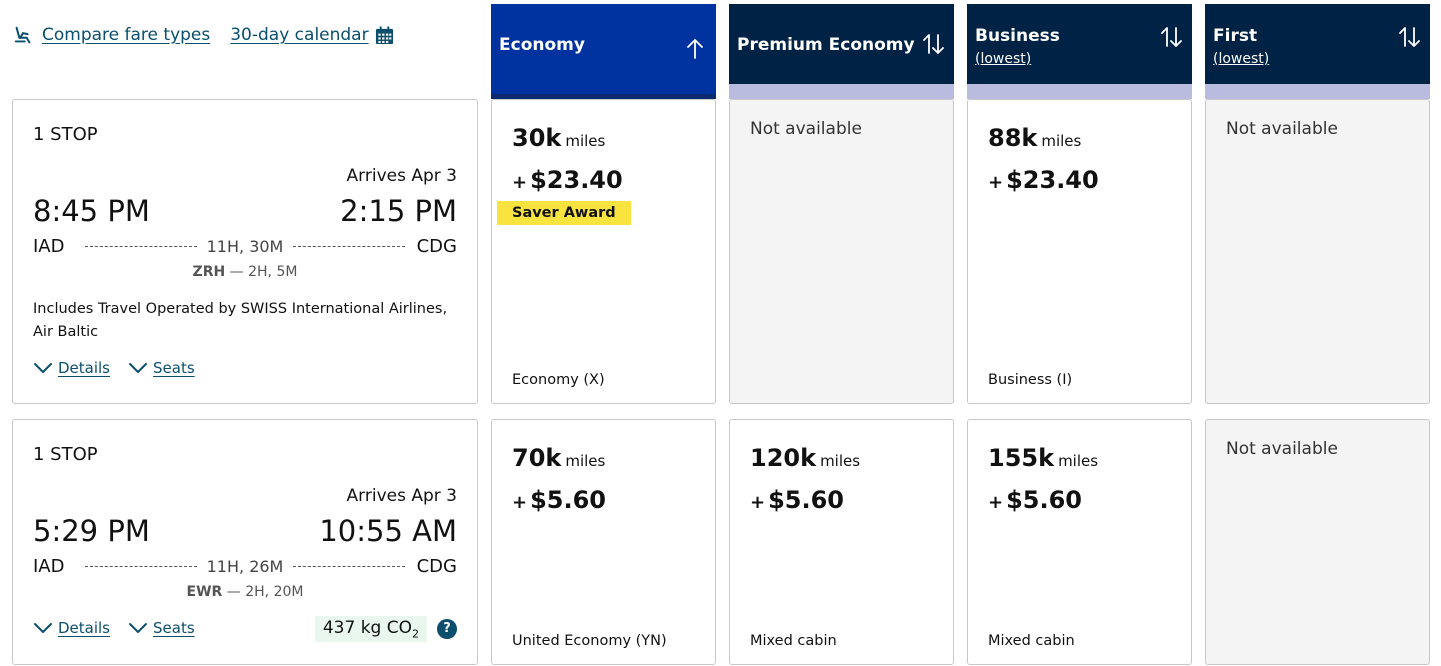 This screenshot has width=1441, height=666. I want to click on co2-emissions: 437 kg CO2 ?, so click(385, 628).